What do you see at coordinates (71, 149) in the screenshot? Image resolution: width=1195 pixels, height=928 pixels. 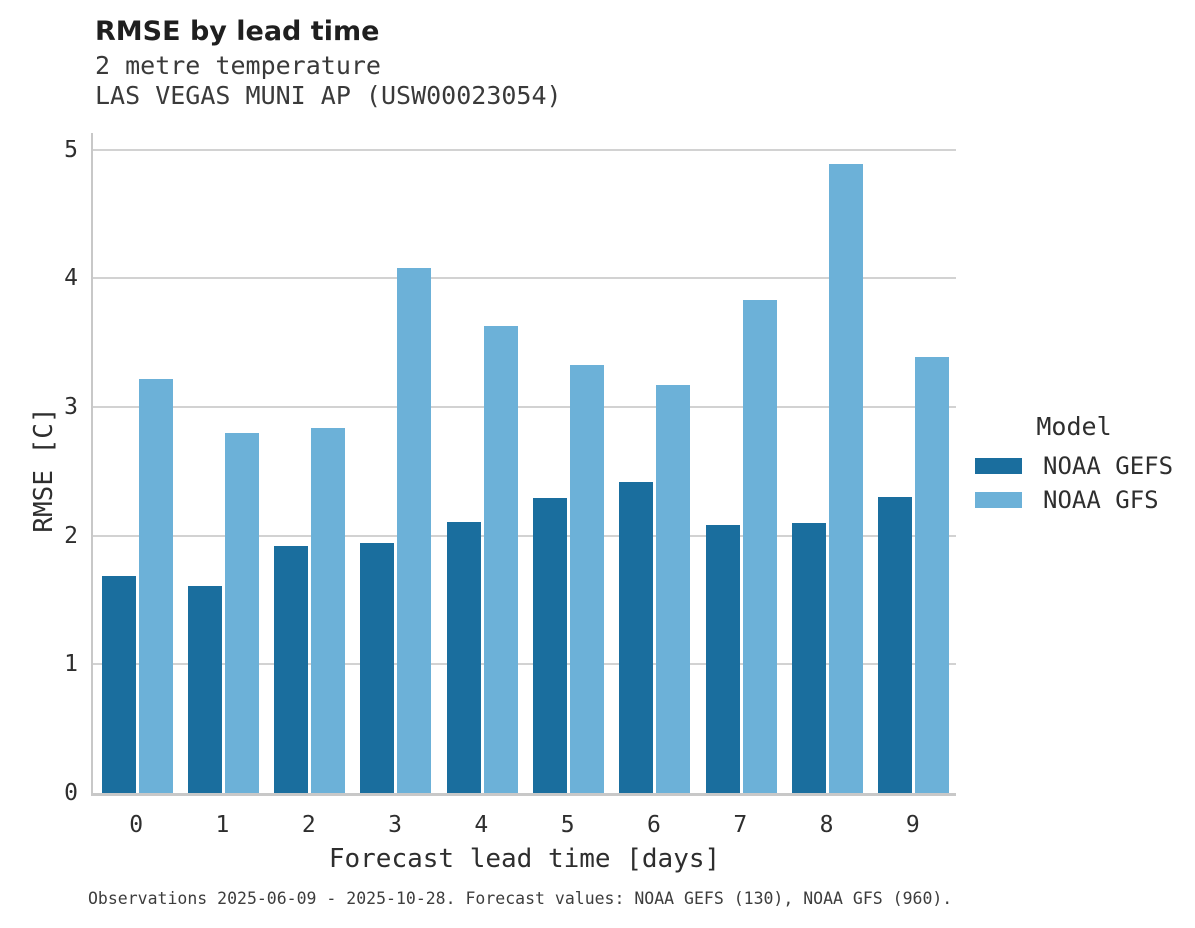 I see `y-tick-5: 5` at bounding box center [71, 149].